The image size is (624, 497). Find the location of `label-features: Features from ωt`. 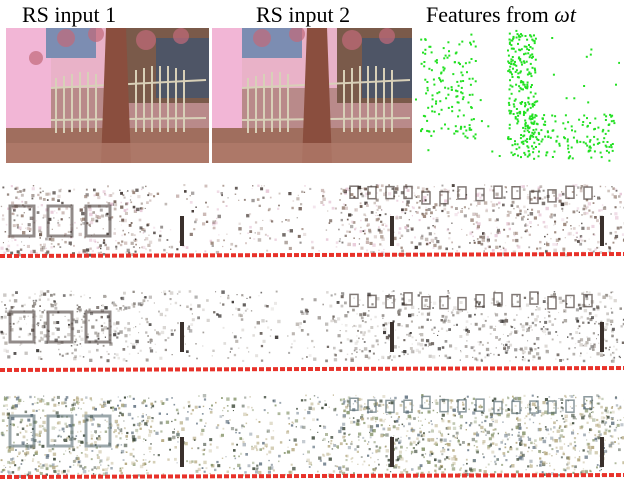

label-features: Features from ωt is located at coordinates (501, 15).